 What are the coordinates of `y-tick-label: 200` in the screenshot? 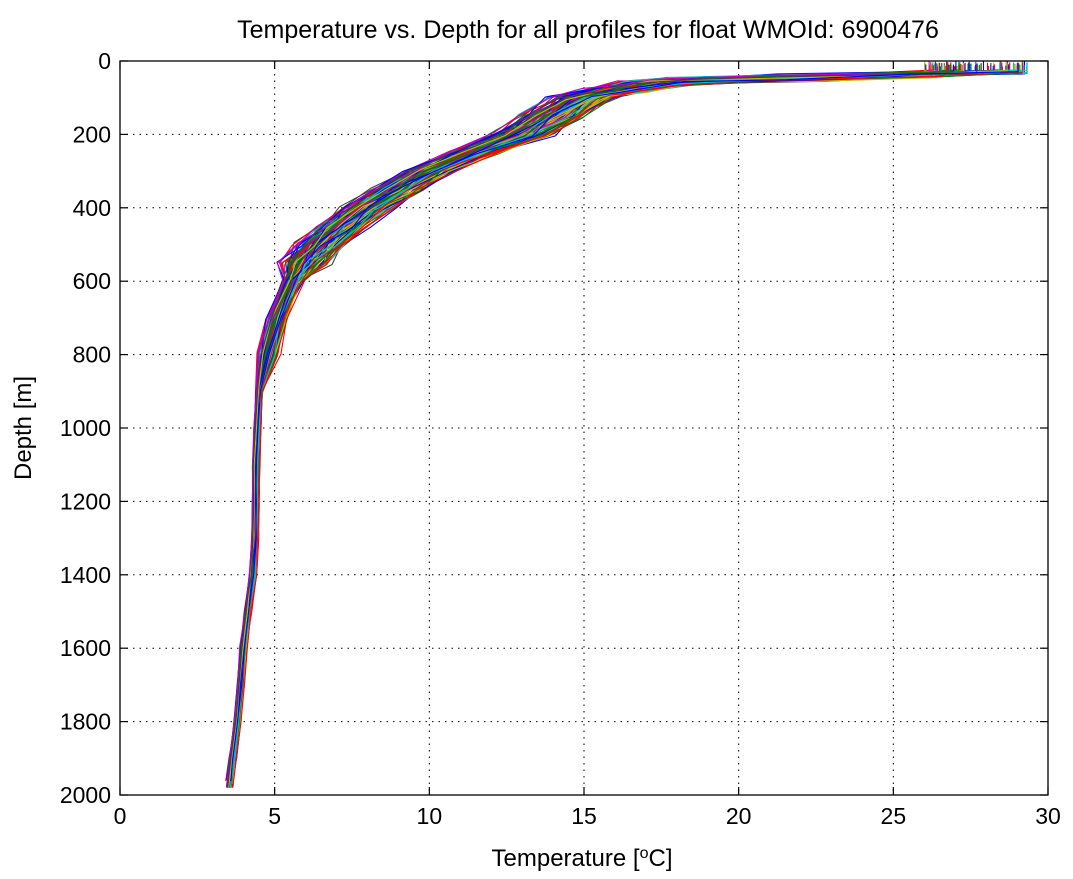 It's located at (92, 134).